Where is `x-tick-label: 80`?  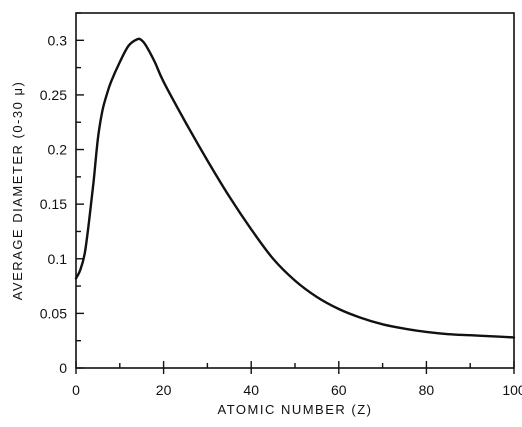
x-tick-label: 80 is located at coordinates (427, 390).